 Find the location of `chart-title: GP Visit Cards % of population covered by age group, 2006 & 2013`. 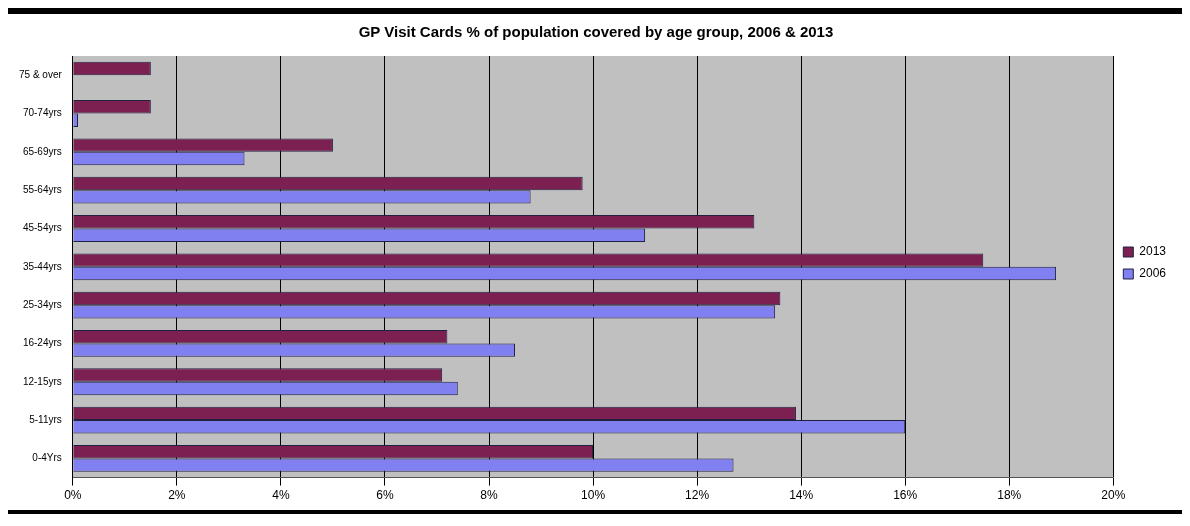

chart-title: GP Visit Cards % of population covered by age group, 2006 & 2013 is located at coordinates (596, 32).